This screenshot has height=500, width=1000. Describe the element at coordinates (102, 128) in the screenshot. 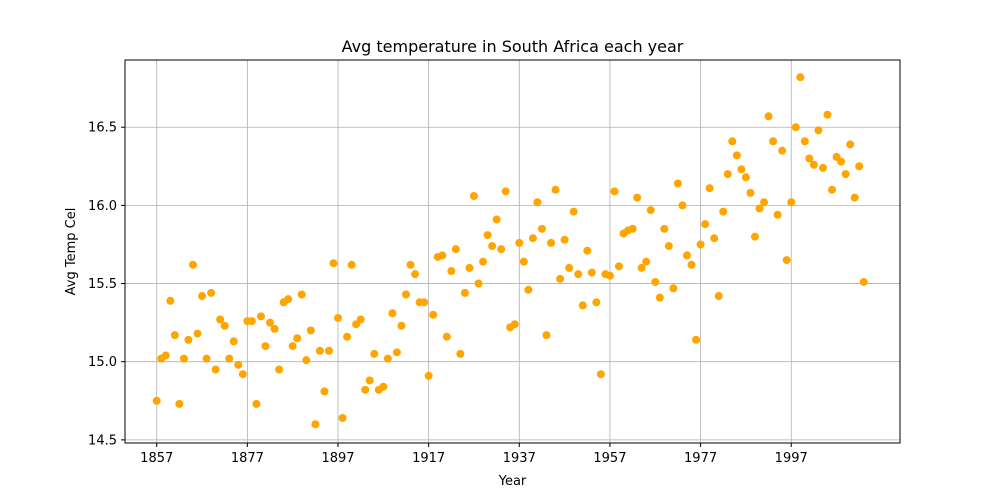

I see `y-tick-label: 16.5` at that location.